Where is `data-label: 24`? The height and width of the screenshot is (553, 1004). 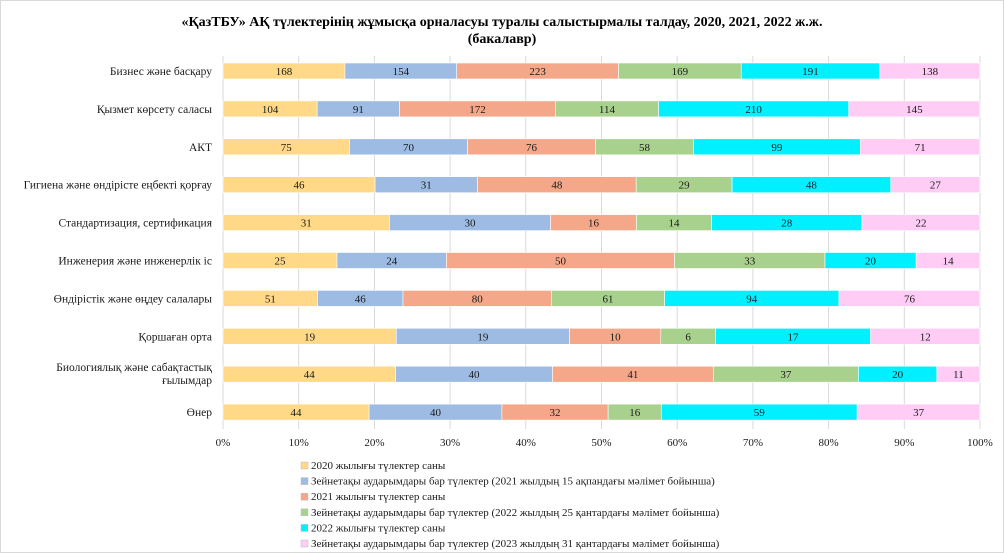 data-label: 24 is located at coordinates (392, 262).